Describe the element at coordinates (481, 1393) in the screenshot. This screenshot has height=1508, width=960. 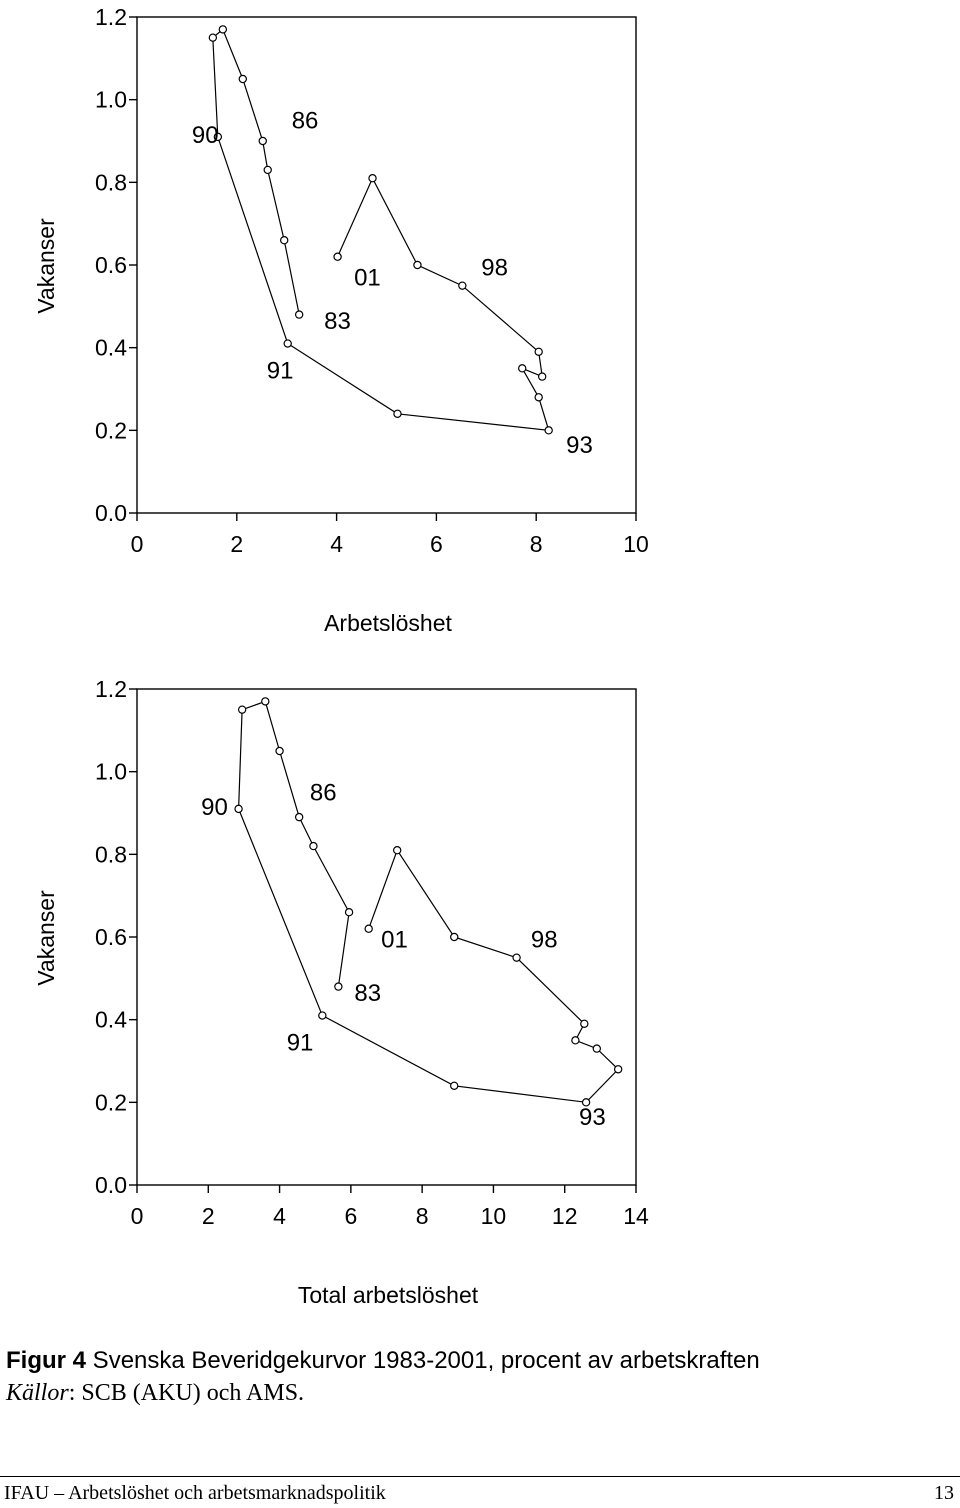
I see `figure-source: Källor: SCB (AKU) och AMS.` at that location.